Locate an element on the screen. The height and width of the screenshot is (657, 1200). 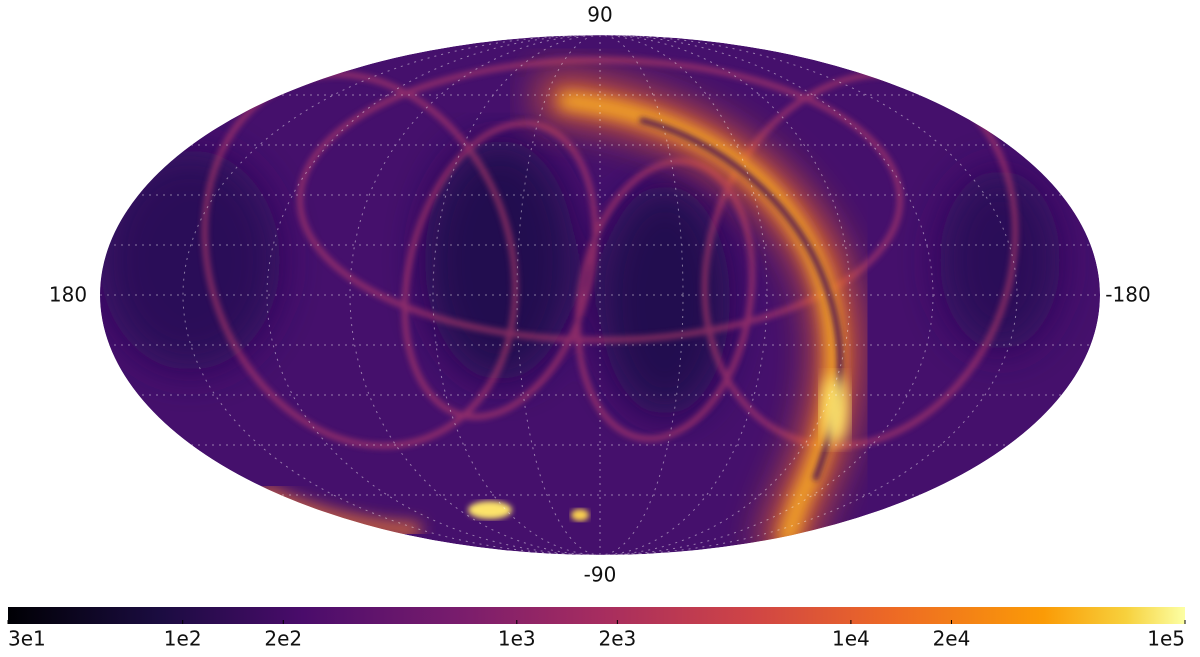
right-label: -180 is located at coordinates (1127, 295).